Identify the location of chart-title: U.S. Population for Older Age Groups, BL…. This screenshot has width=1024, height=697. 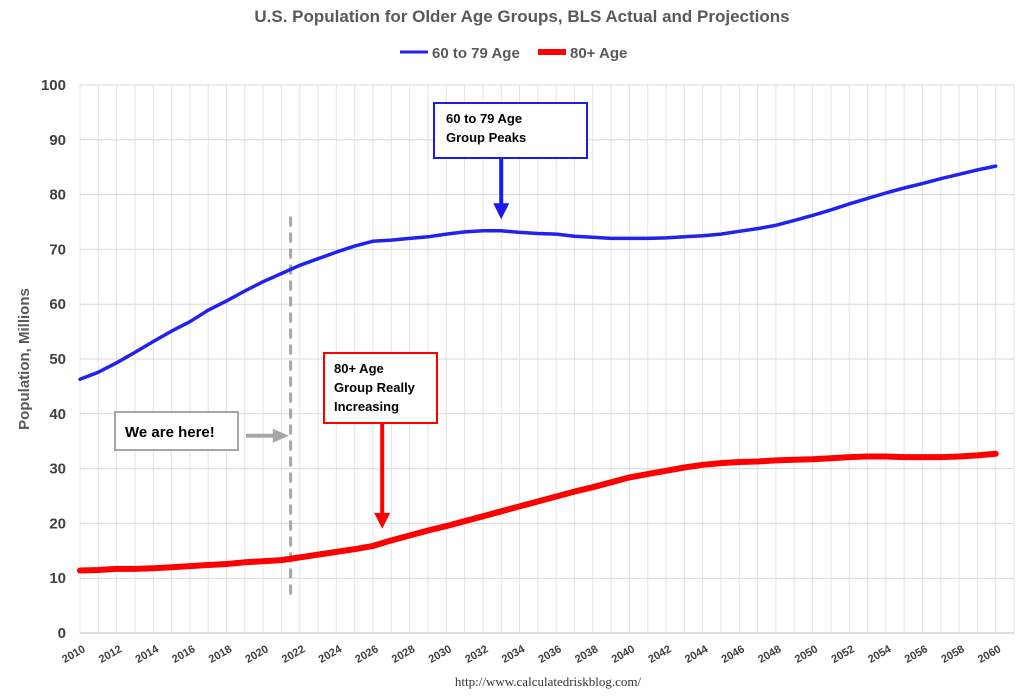
(521, 16).